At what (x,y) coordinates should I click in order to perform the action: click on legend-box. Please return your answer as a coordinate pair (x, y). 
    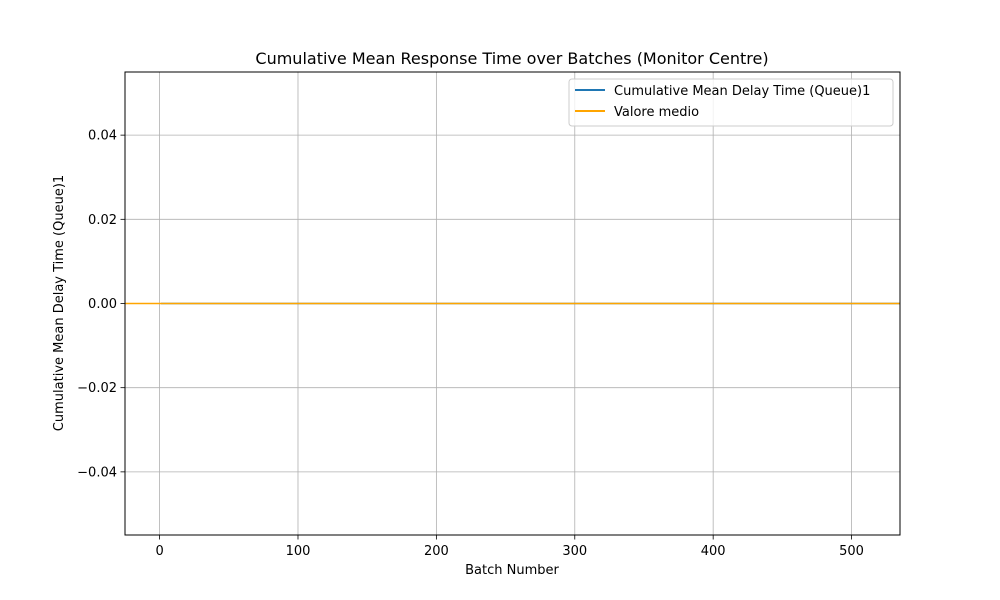
    Looking at the image, I should click on (731, 102).